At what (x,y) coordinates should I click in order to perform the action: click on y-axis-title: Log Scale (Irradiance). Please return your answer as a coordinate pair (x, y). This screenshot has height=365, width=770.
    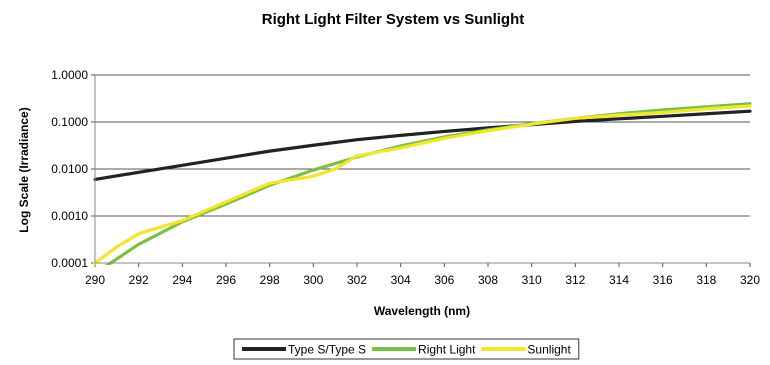
    Looking at the image, I should click on (24, 169).